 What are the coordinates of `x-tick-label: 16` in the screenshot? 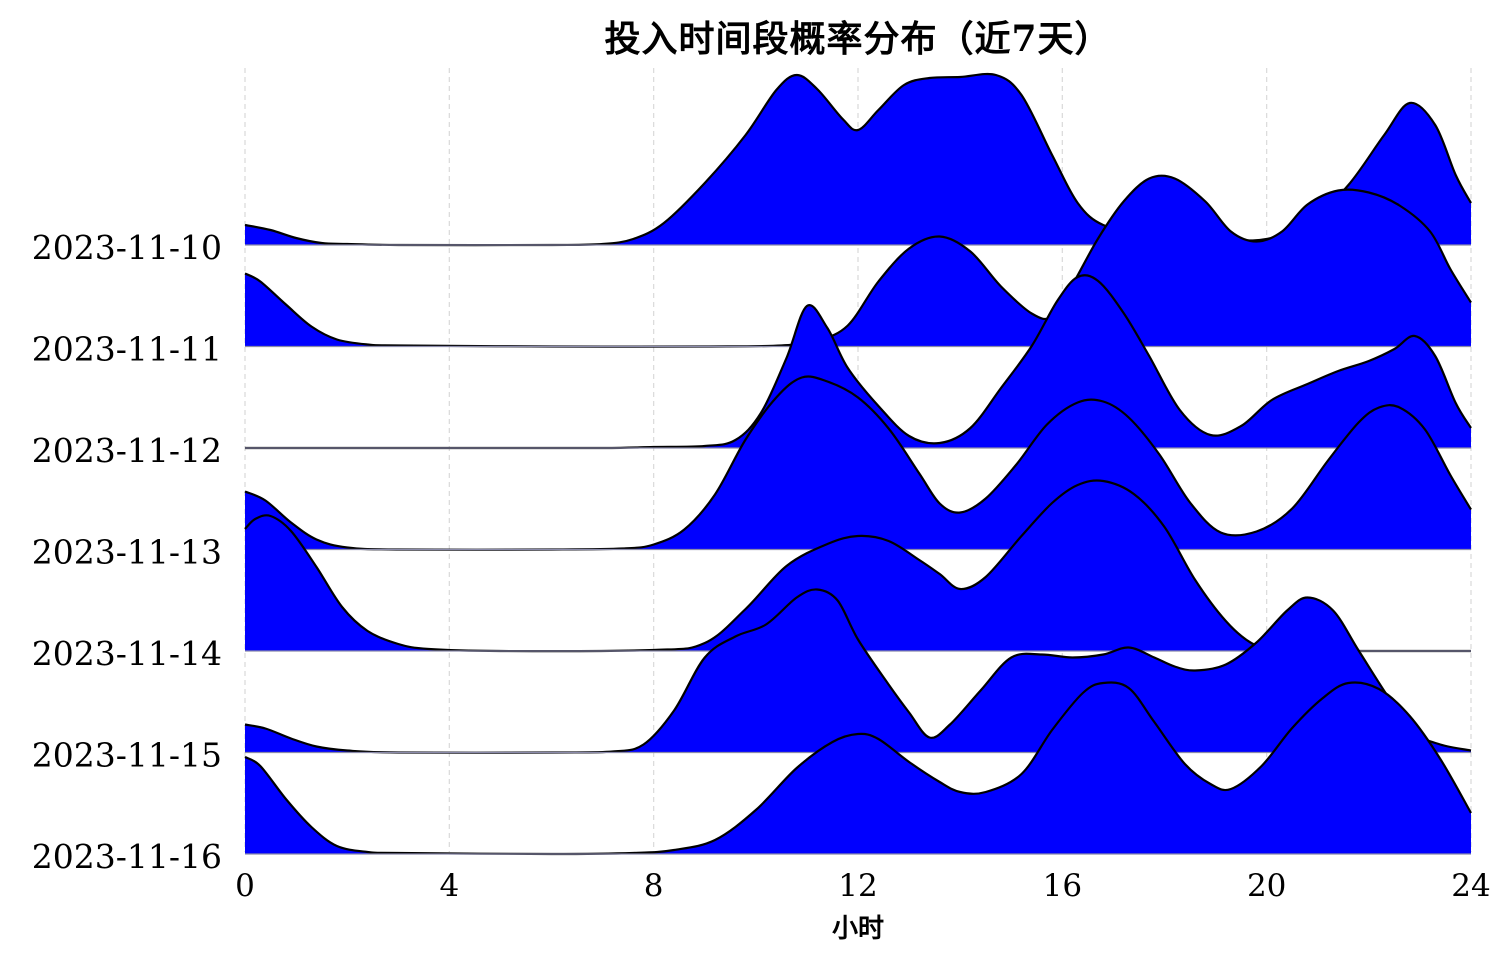 It's located at (1062, 886).